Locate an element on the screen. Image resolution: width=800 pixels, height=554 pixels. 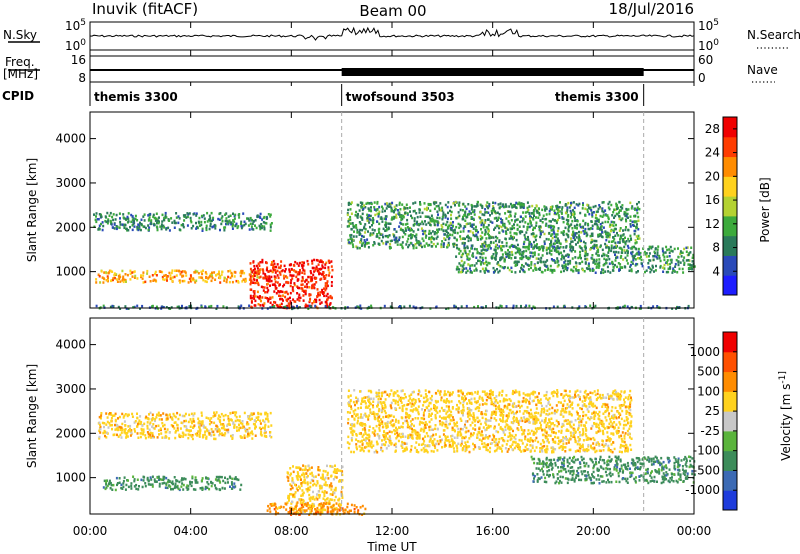
nsearch-ylabel: N.Search is located at coordinates (773, 35).